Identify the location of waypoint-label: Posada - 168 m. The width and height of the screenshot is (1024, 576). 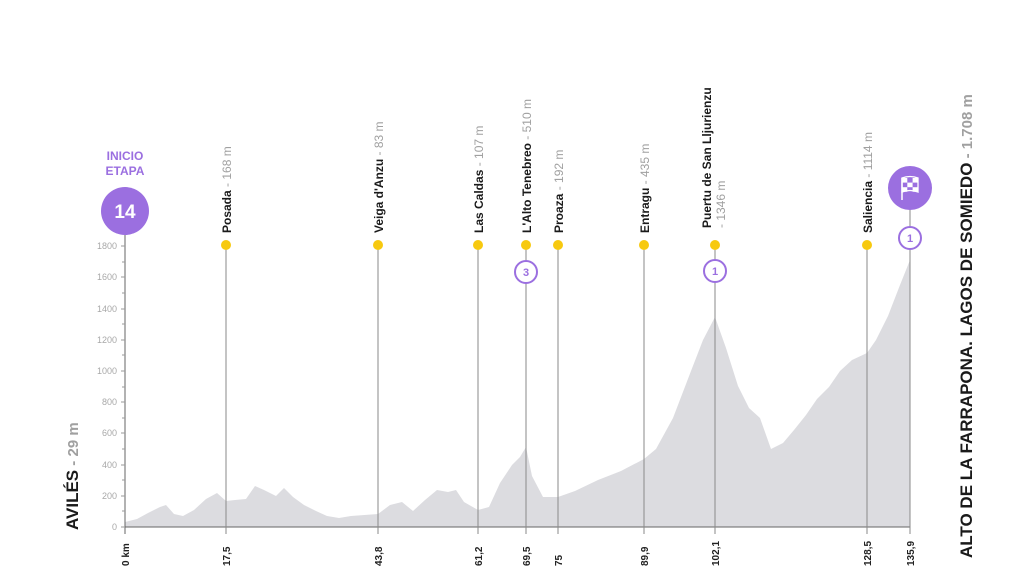
(227, 189).